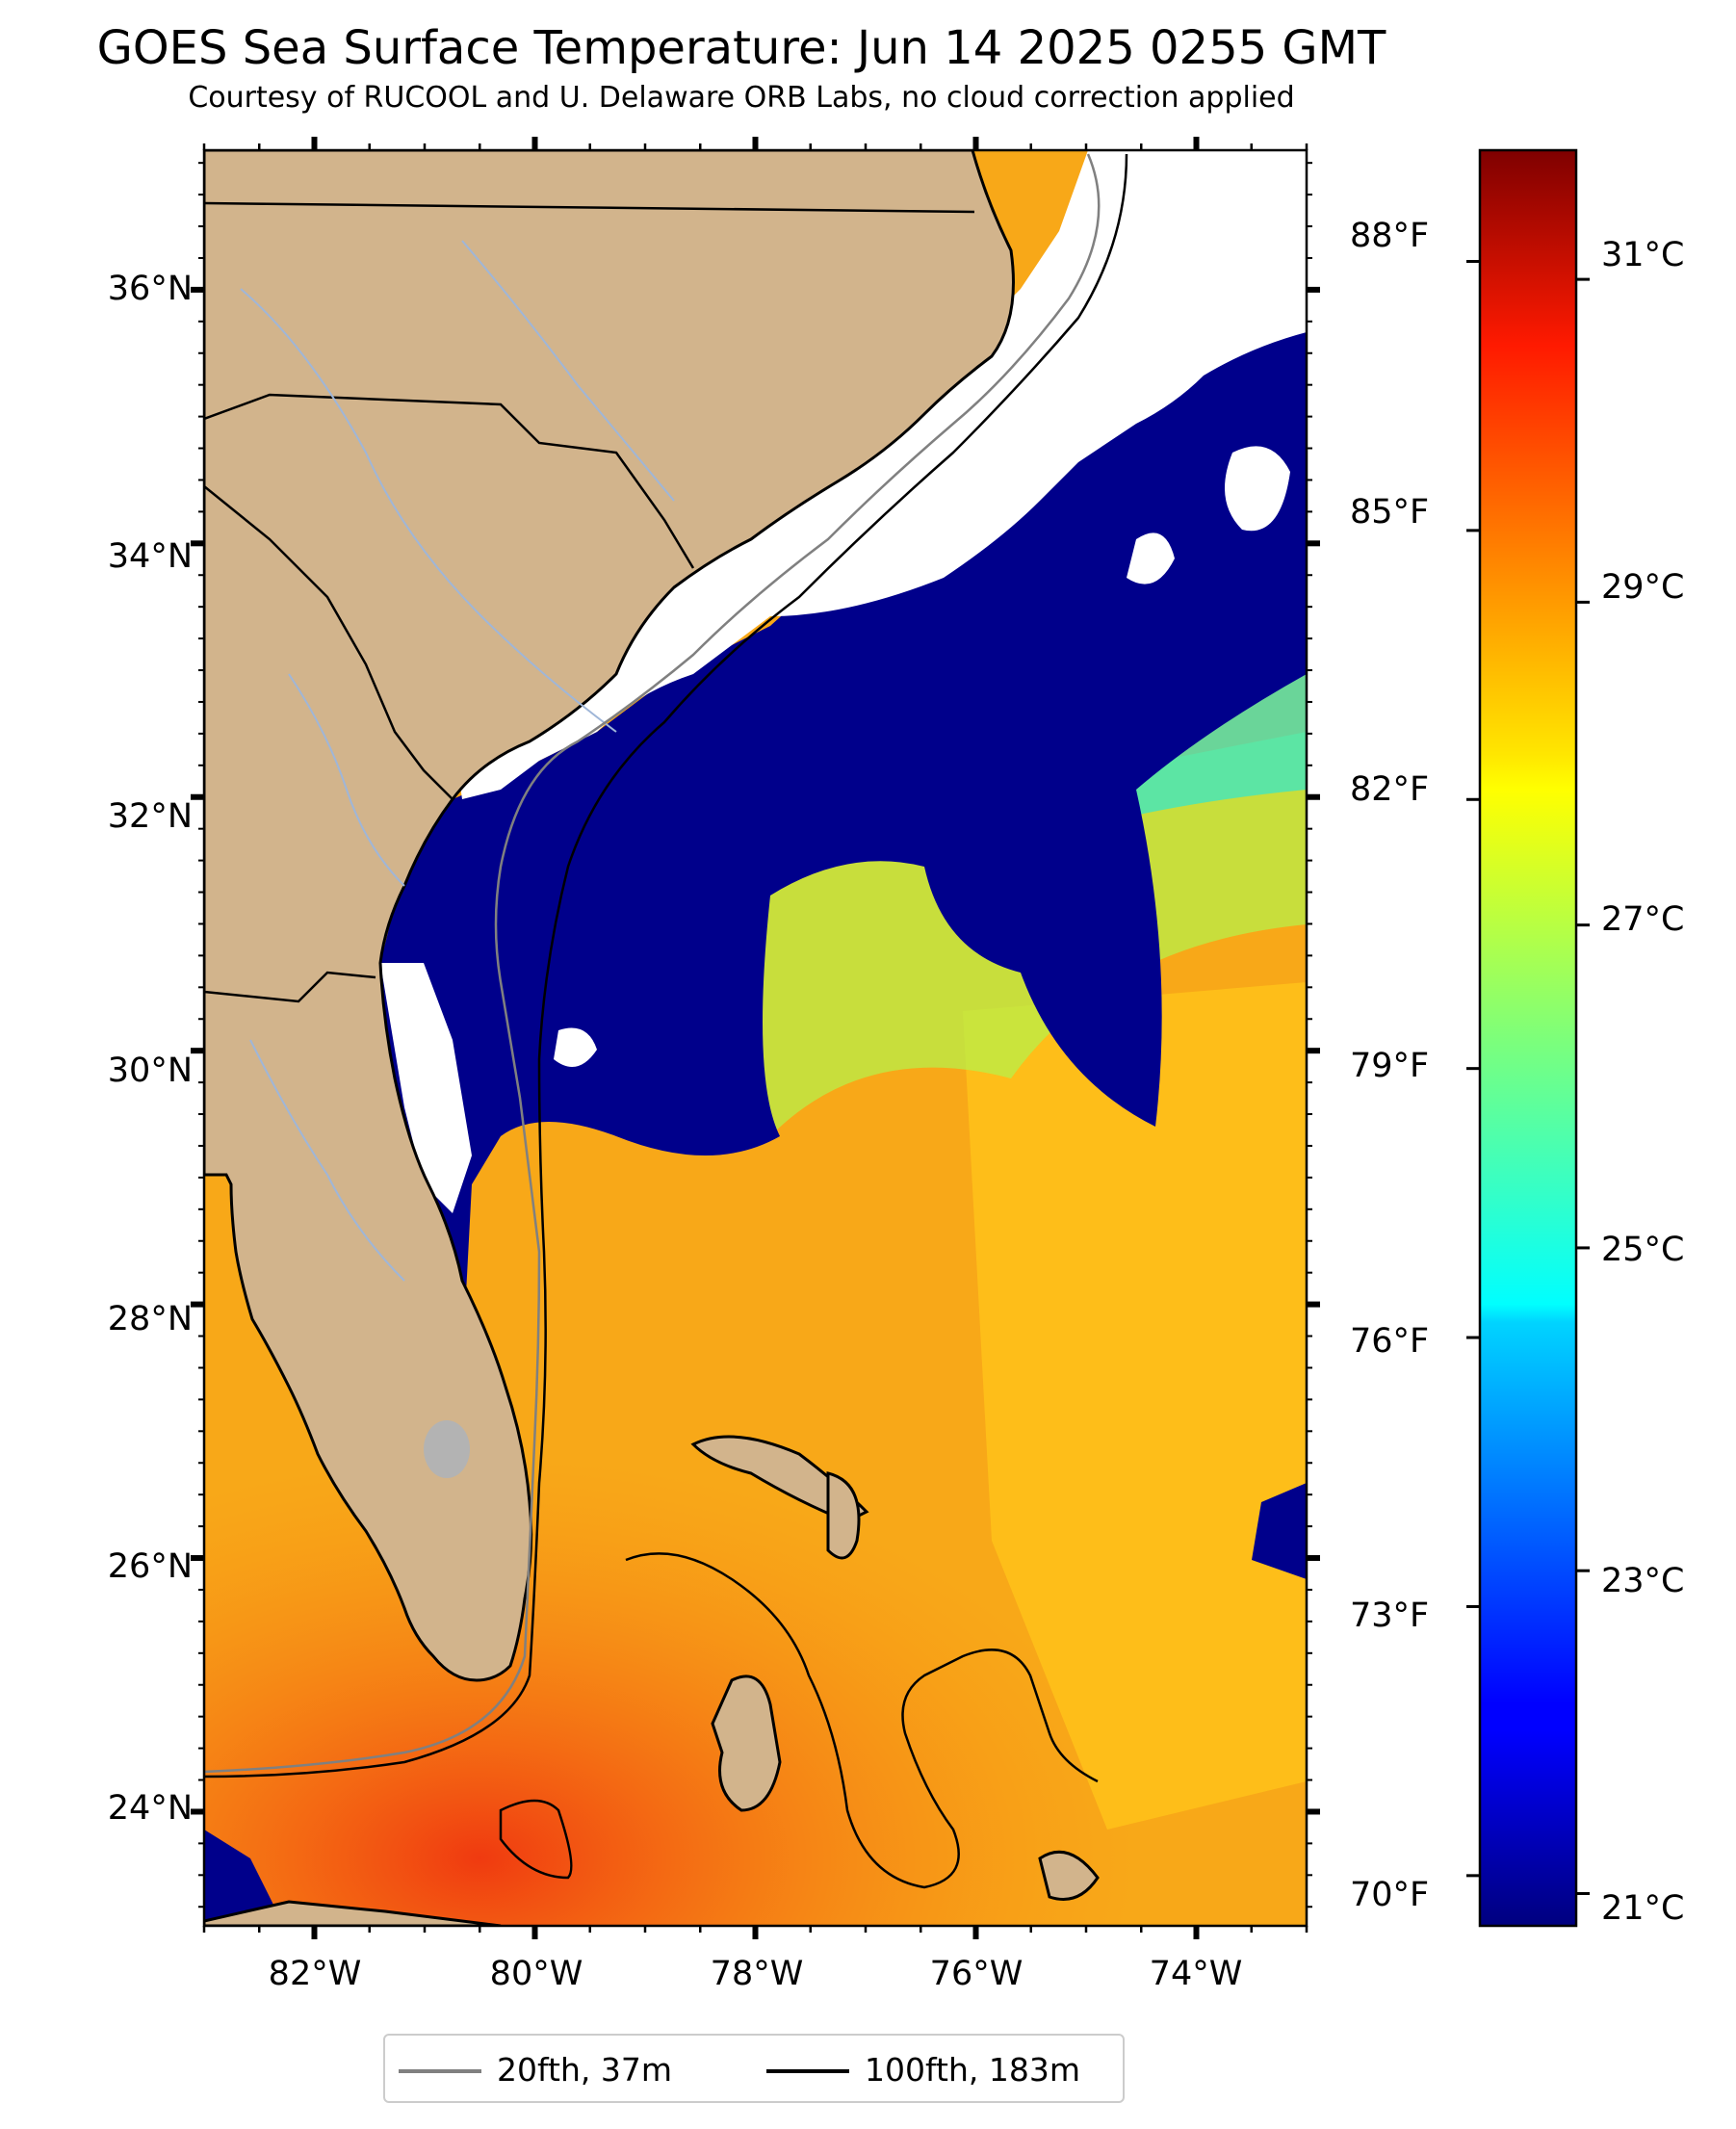 The width and height of the screenshot is (1736, 2129). I want to click on fahrenheit-label: 70°F, so click(1390, 1895).